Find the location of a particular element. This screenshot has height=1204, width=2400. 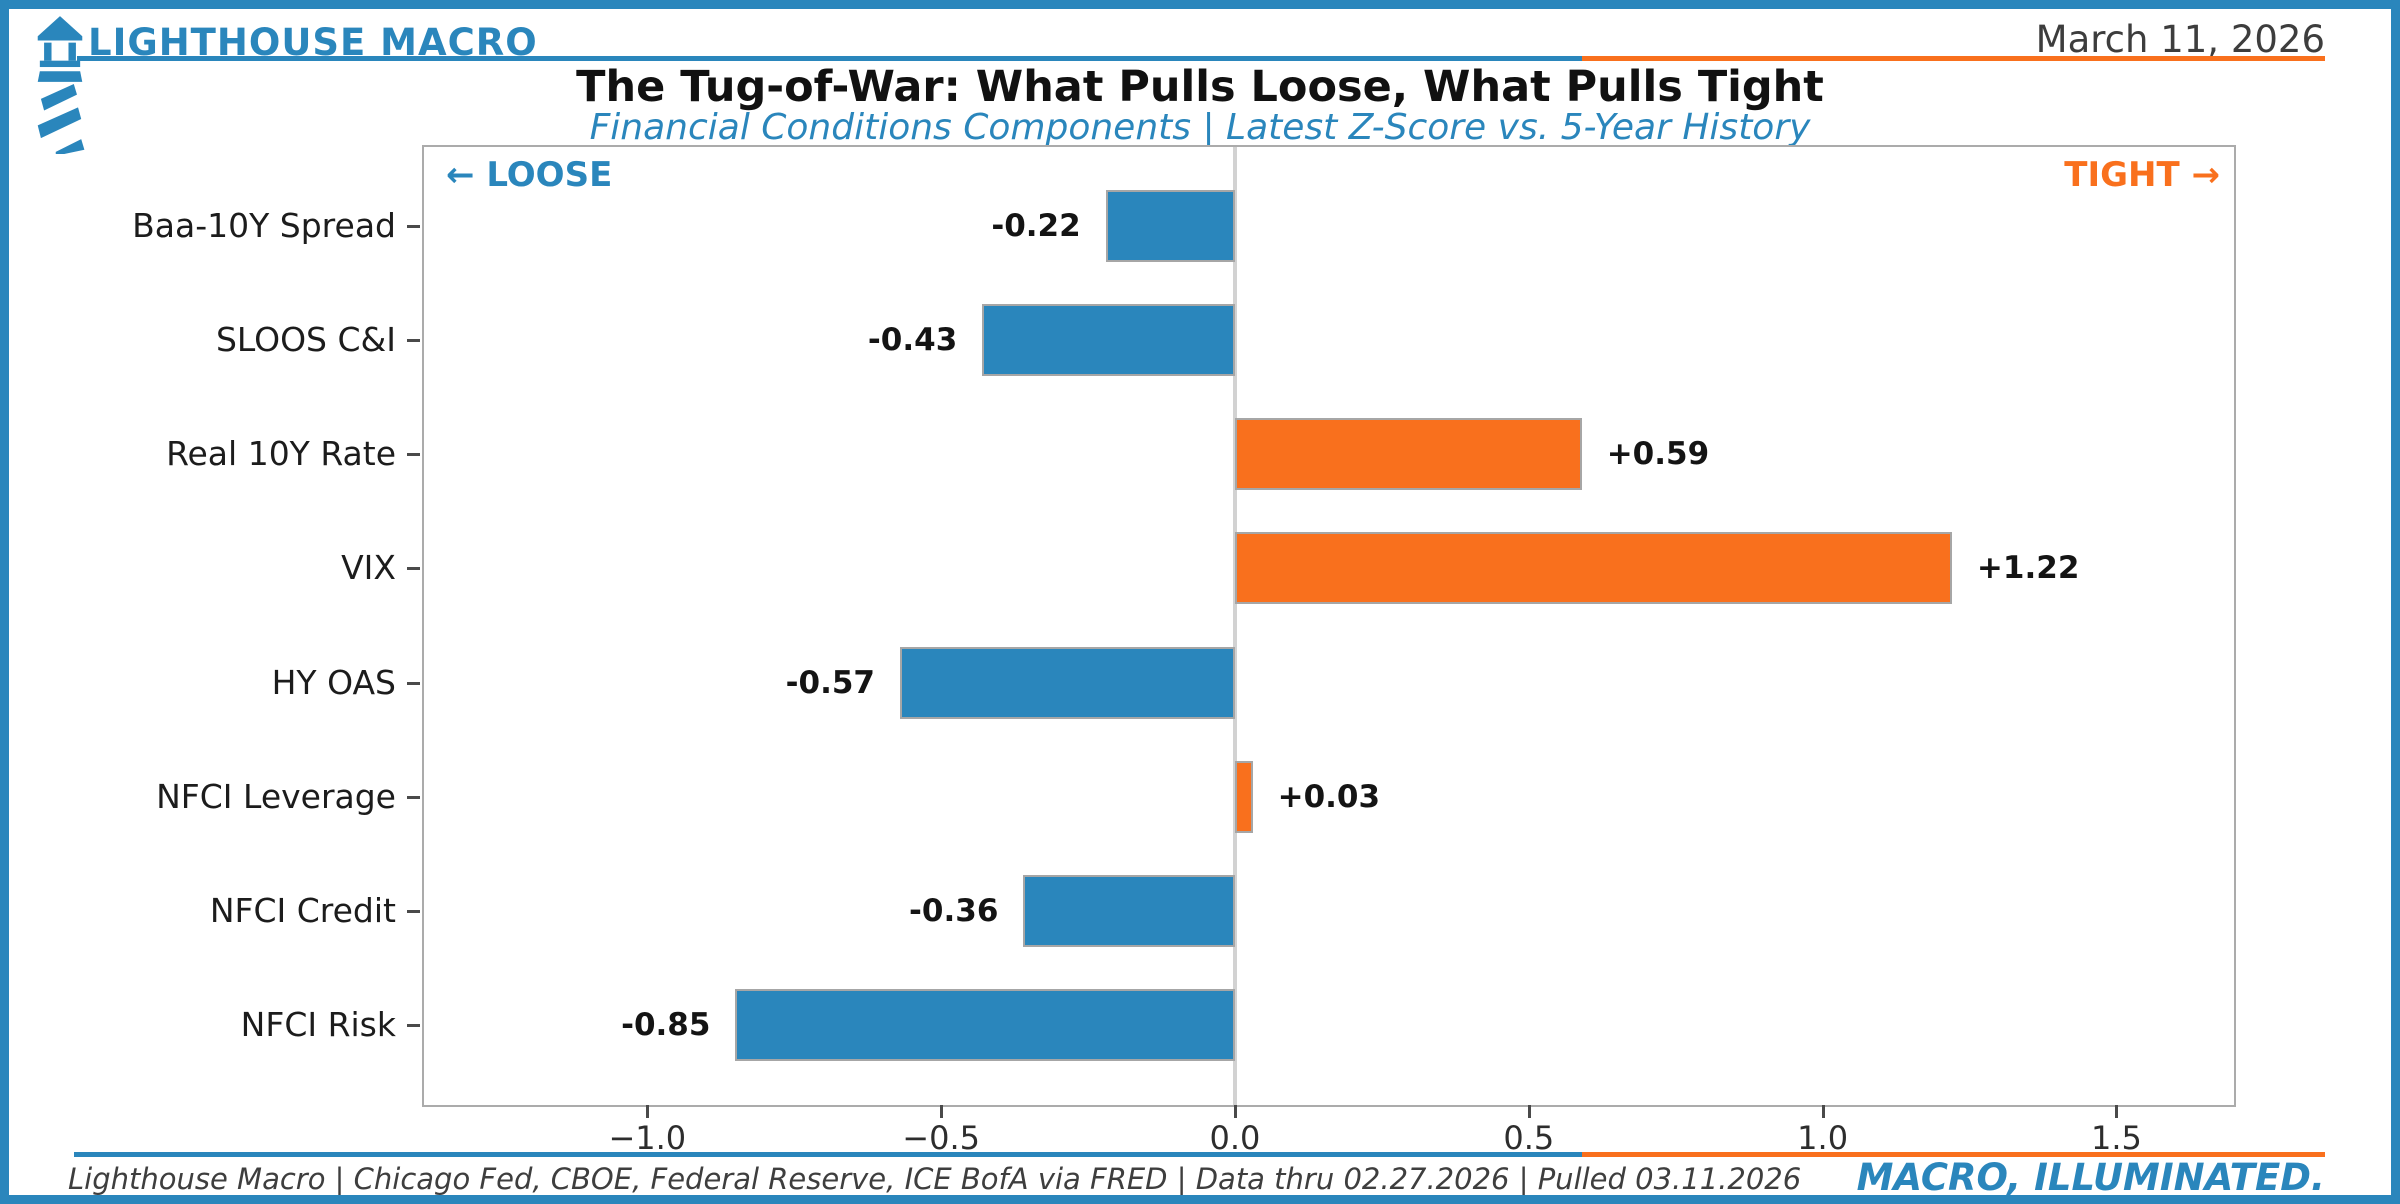

category-label: Baa-10Y Spread is located at coordinates (264, 225).